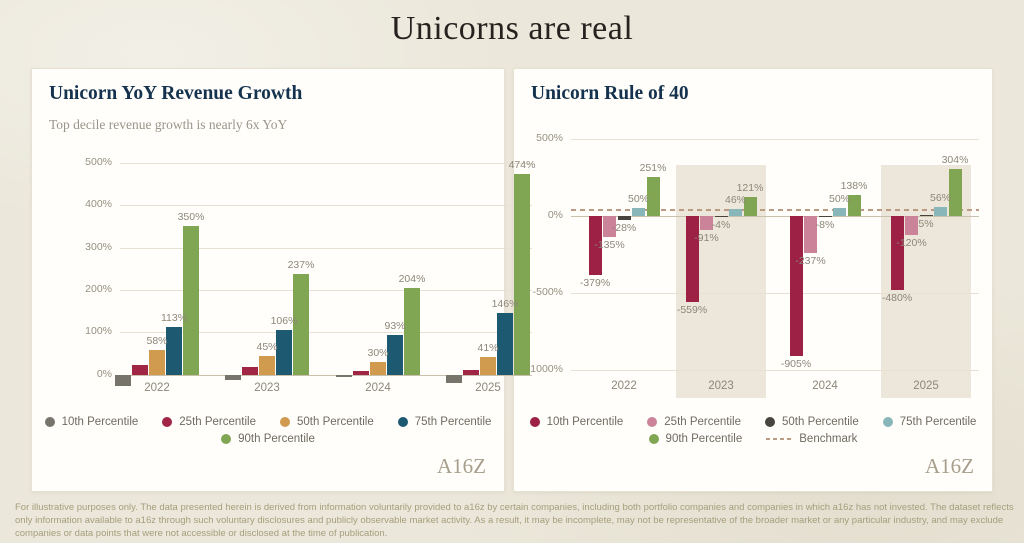  I want to click on bar-value-label: 138%, so click(854, 185).